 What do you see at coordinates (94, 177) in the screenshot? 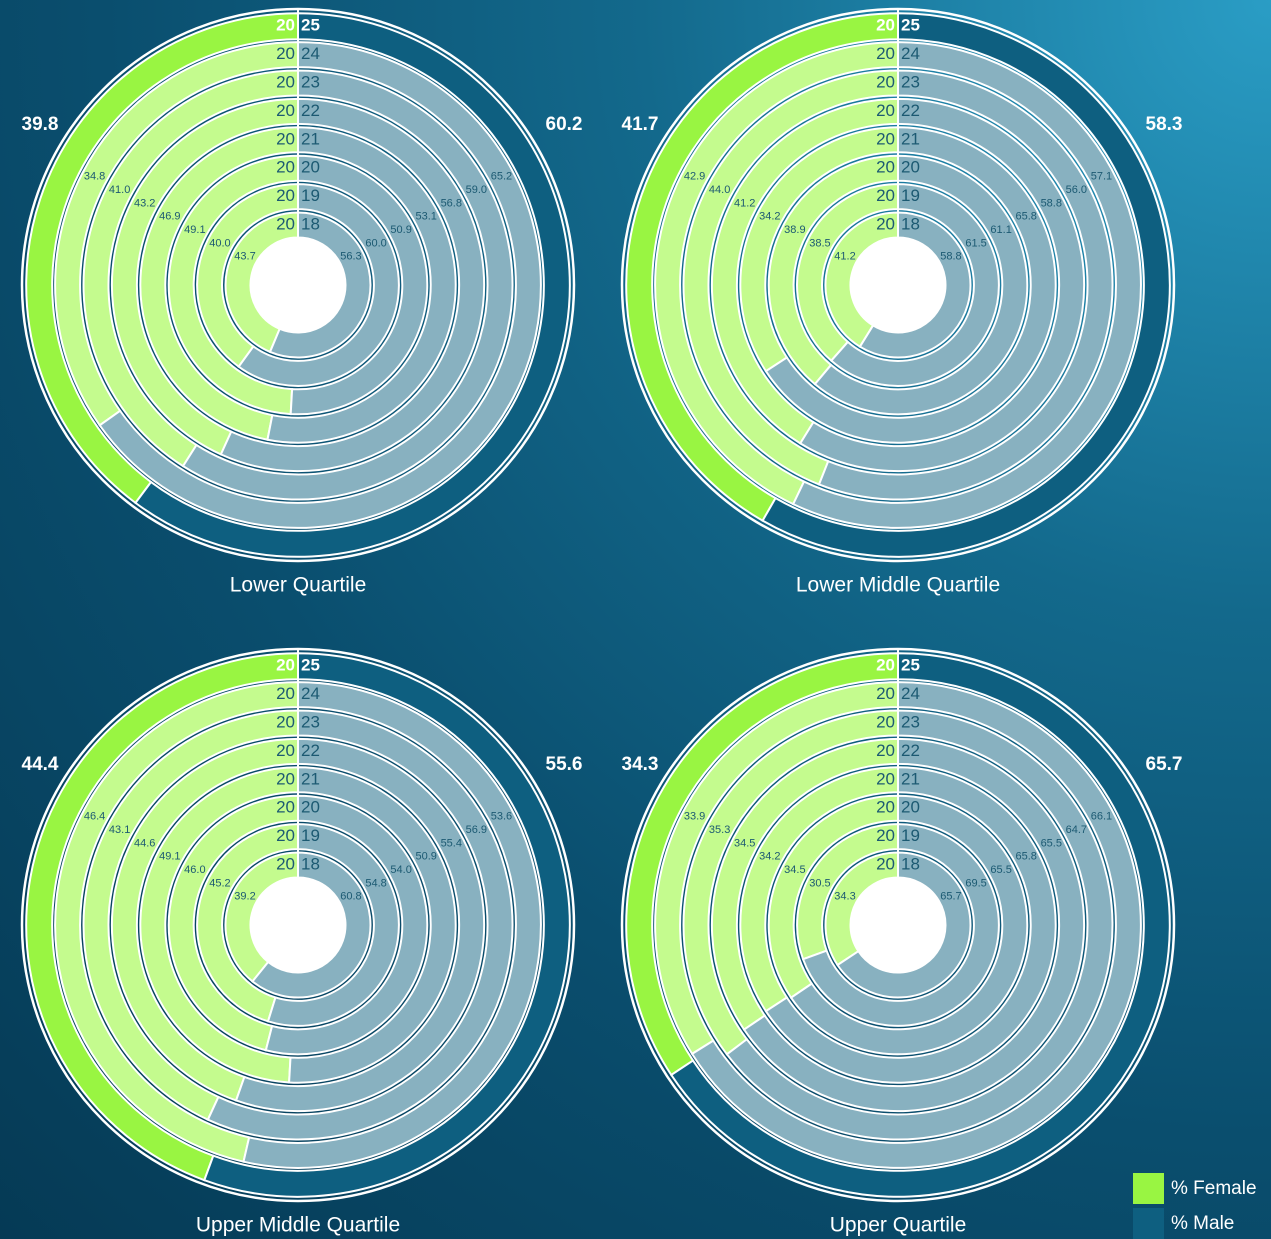
I see `value-label: 34.8` at bounding box center [94, 177].